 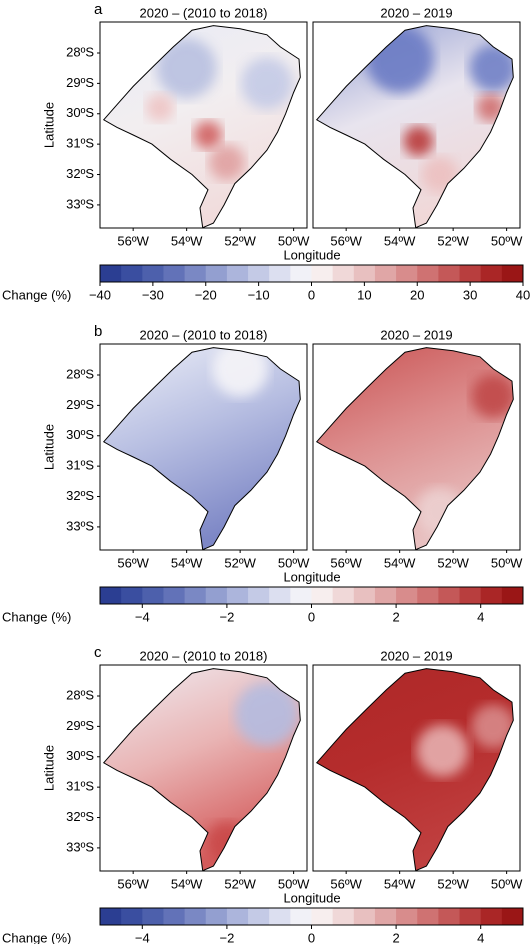 I want to click on colorbar-tick-label: 40, so click(x=523, y=294).